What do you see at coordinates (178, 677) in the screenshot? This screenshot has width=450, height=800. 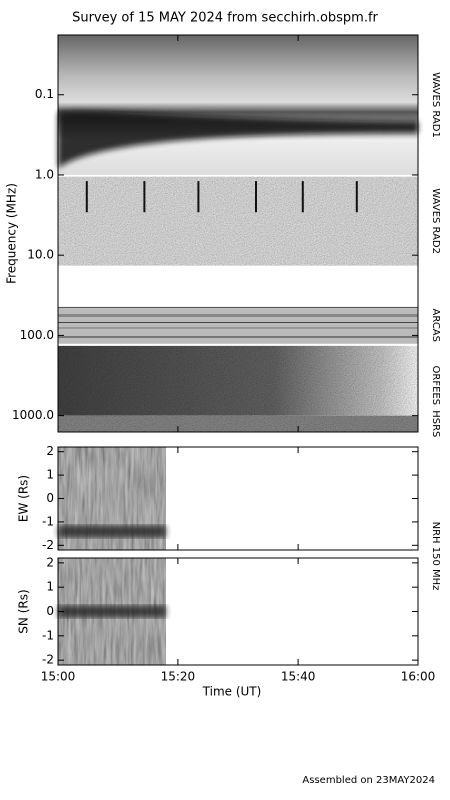 I see `x-tick-label: 15:20` at bounding box center [178, 677].